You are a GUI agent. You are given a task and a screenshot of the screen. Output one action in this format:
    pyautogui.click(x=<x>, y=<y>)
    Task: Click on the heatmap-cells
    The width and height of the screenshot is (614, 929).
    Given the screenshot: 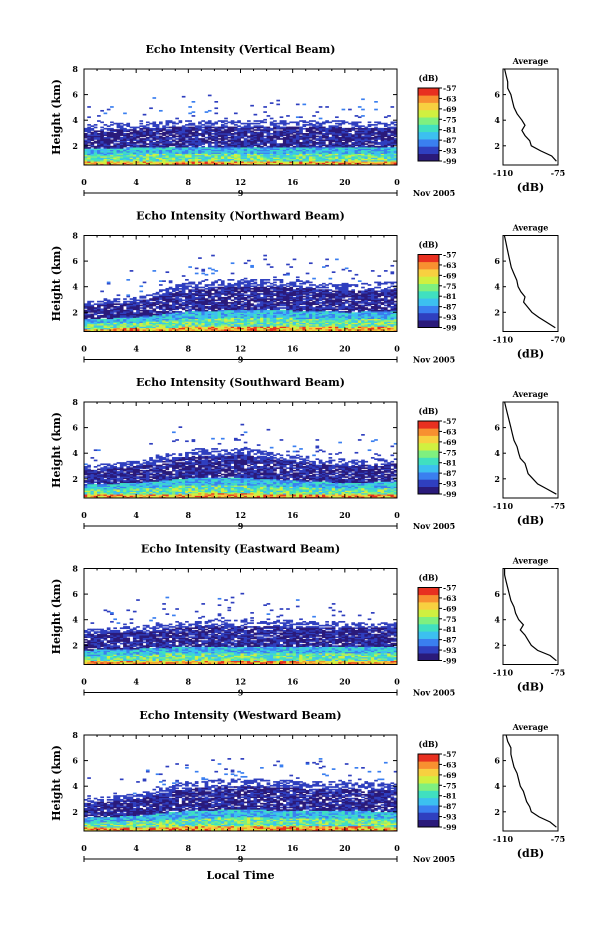 What is the action you would take?
    pyautogui.click(x=241, y=130)
    